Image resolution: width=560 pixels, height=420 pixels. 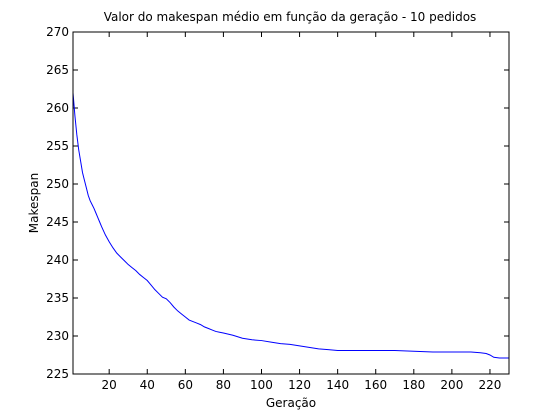 What do you see at coordinates (451, 385) in the screenshot?
I see `x-tick-label: 200` at bounding box center [451, 385].